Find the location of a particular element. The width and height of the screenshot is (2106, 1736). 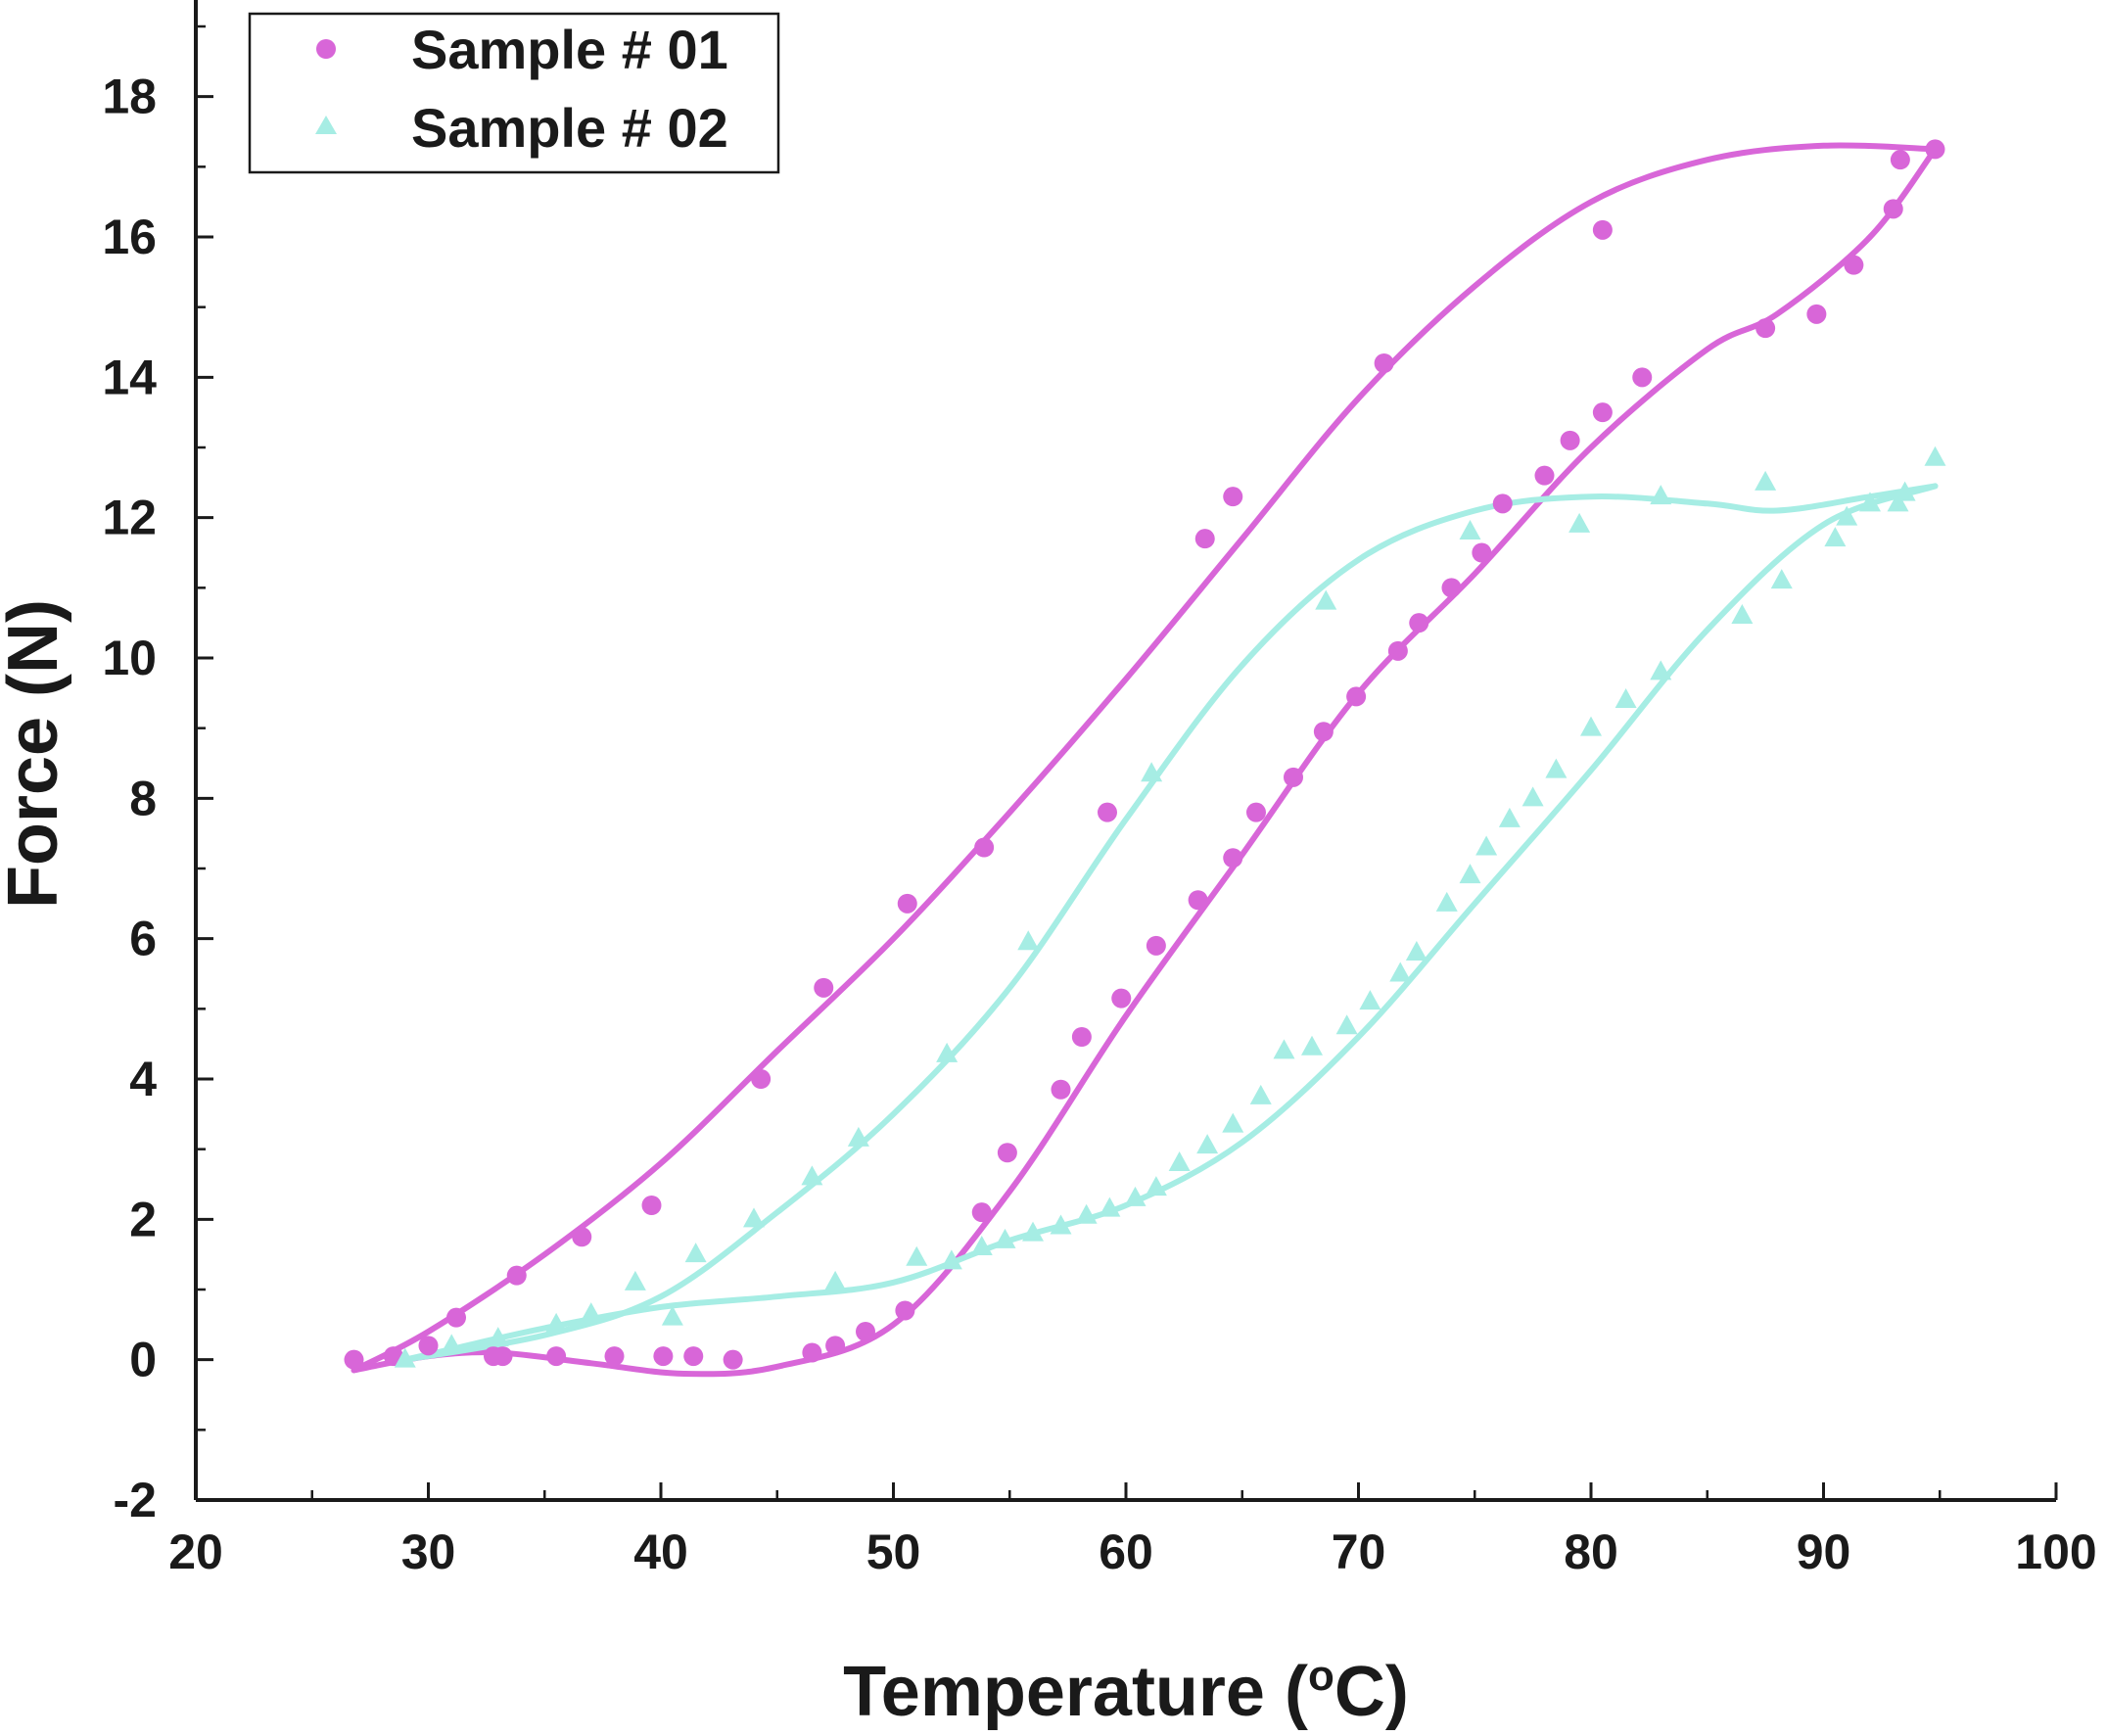

x-tick-label: 20 is located at coordinates (195, 1552).